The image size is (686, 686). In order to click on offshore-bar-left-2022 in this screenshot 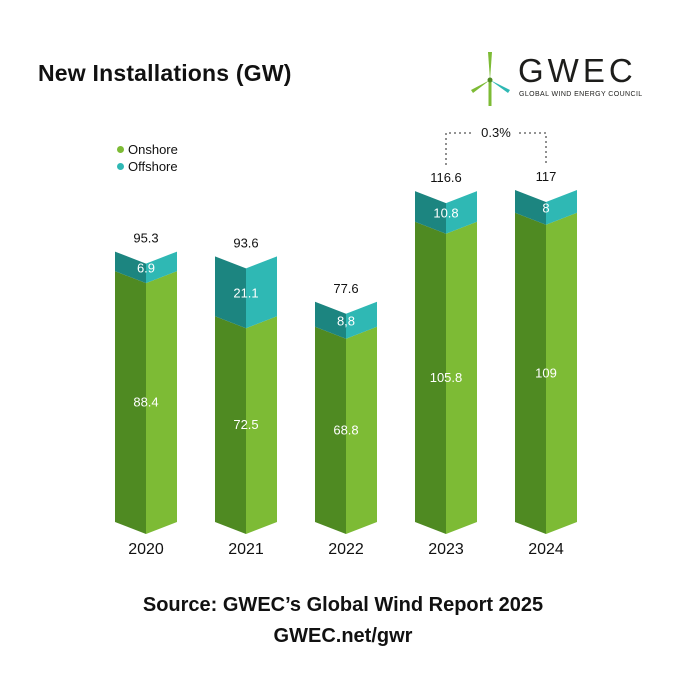, I will do `click(330, 320)`.